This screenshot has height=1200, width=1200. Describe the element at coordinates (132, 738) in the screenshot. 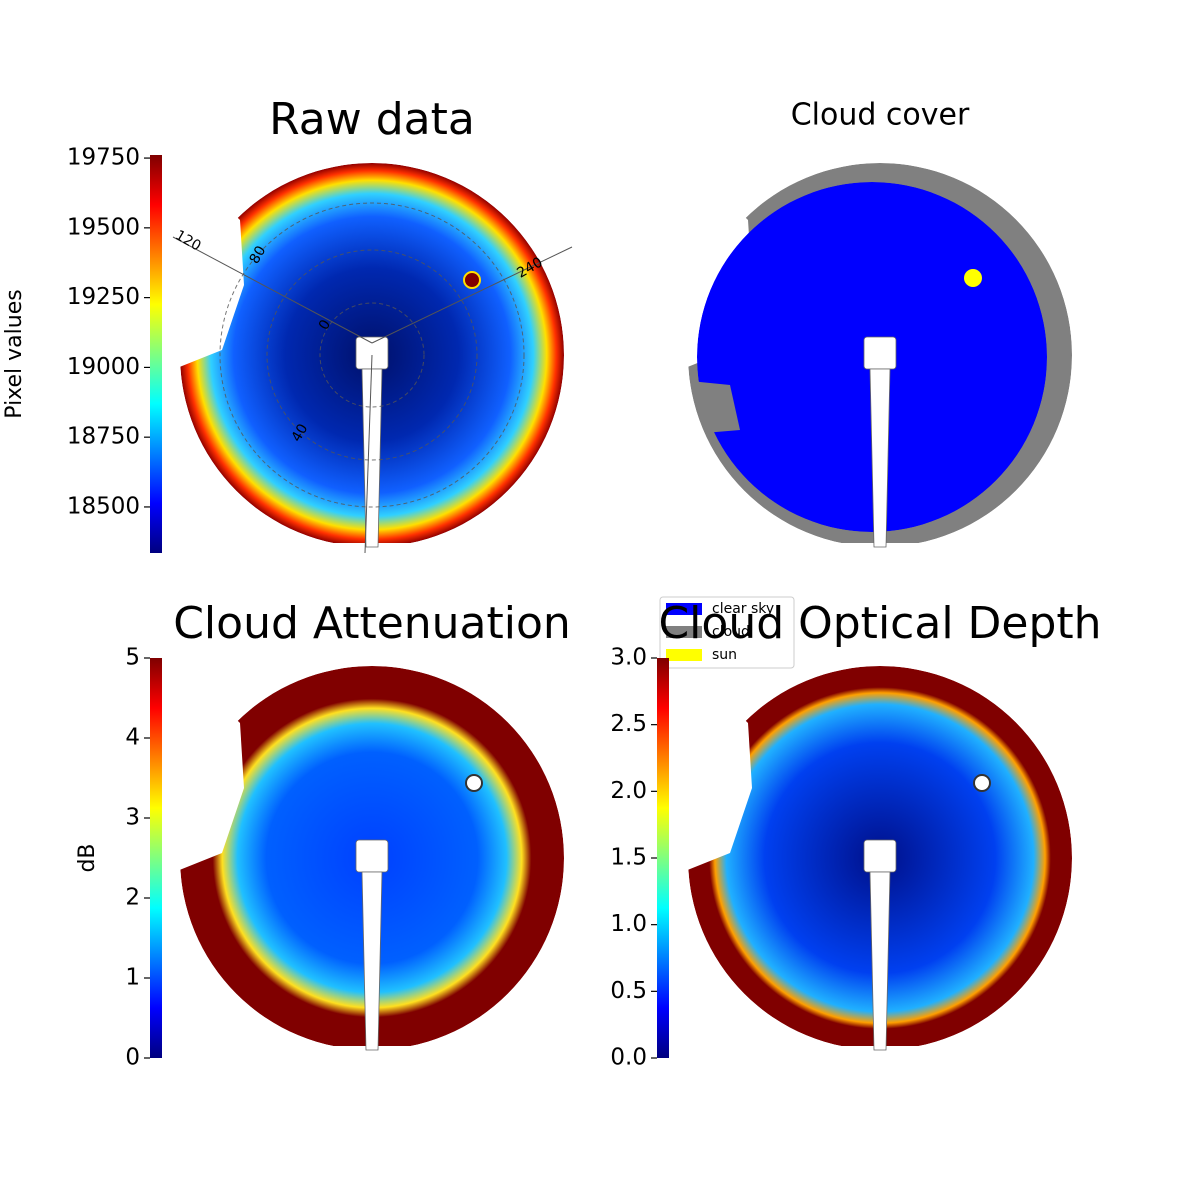

I see `colorbar-tick-label: 4` at that location.